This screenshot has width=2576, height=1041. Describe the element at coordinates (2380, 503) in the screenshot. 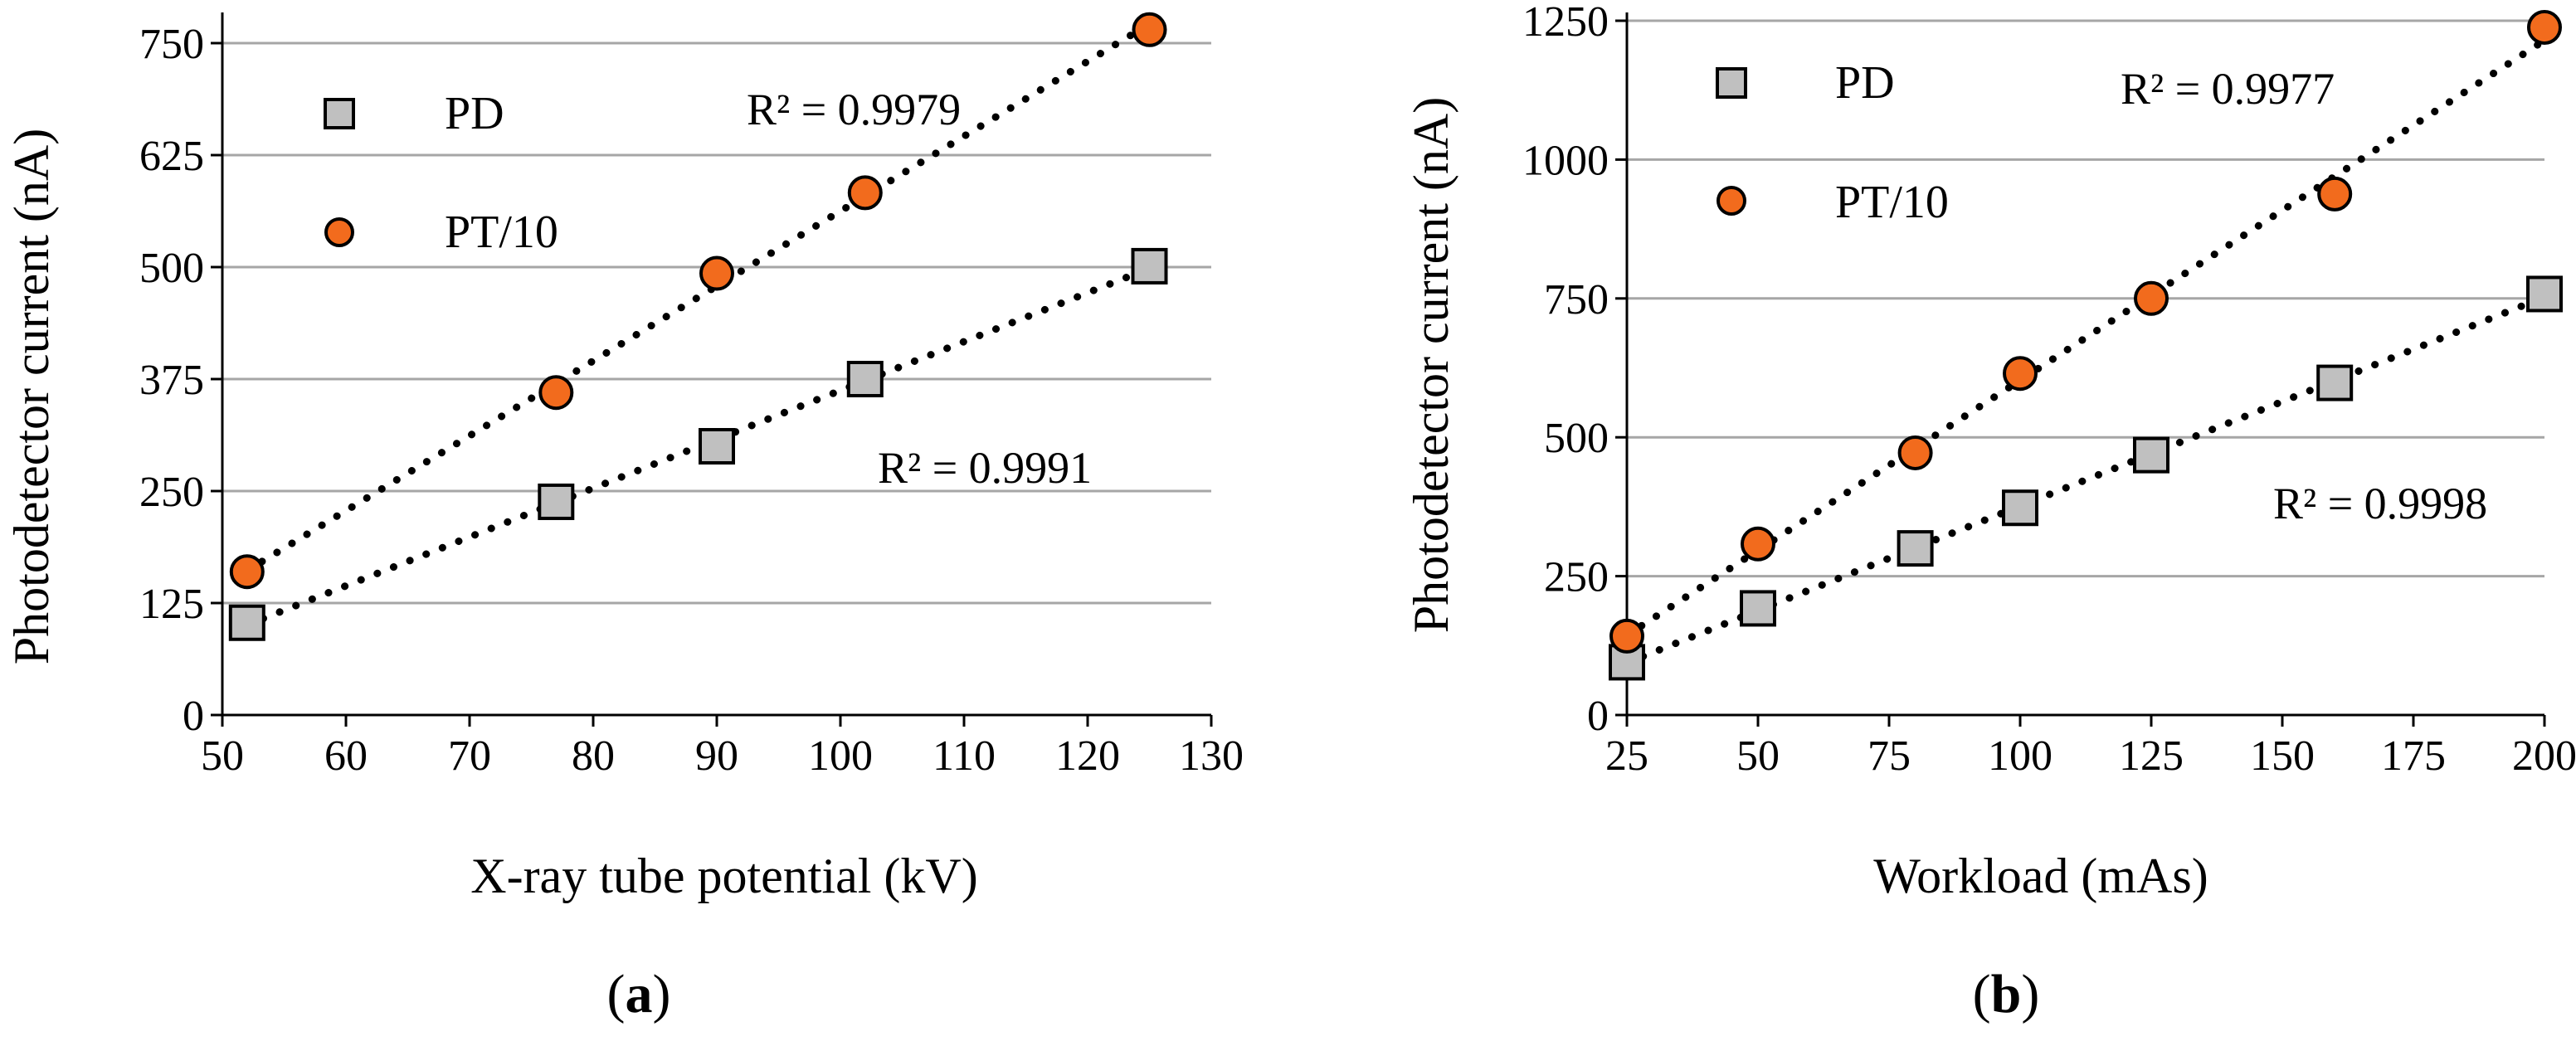

I see `panel-b-r2-pd: R² = 0.9998` at that location.